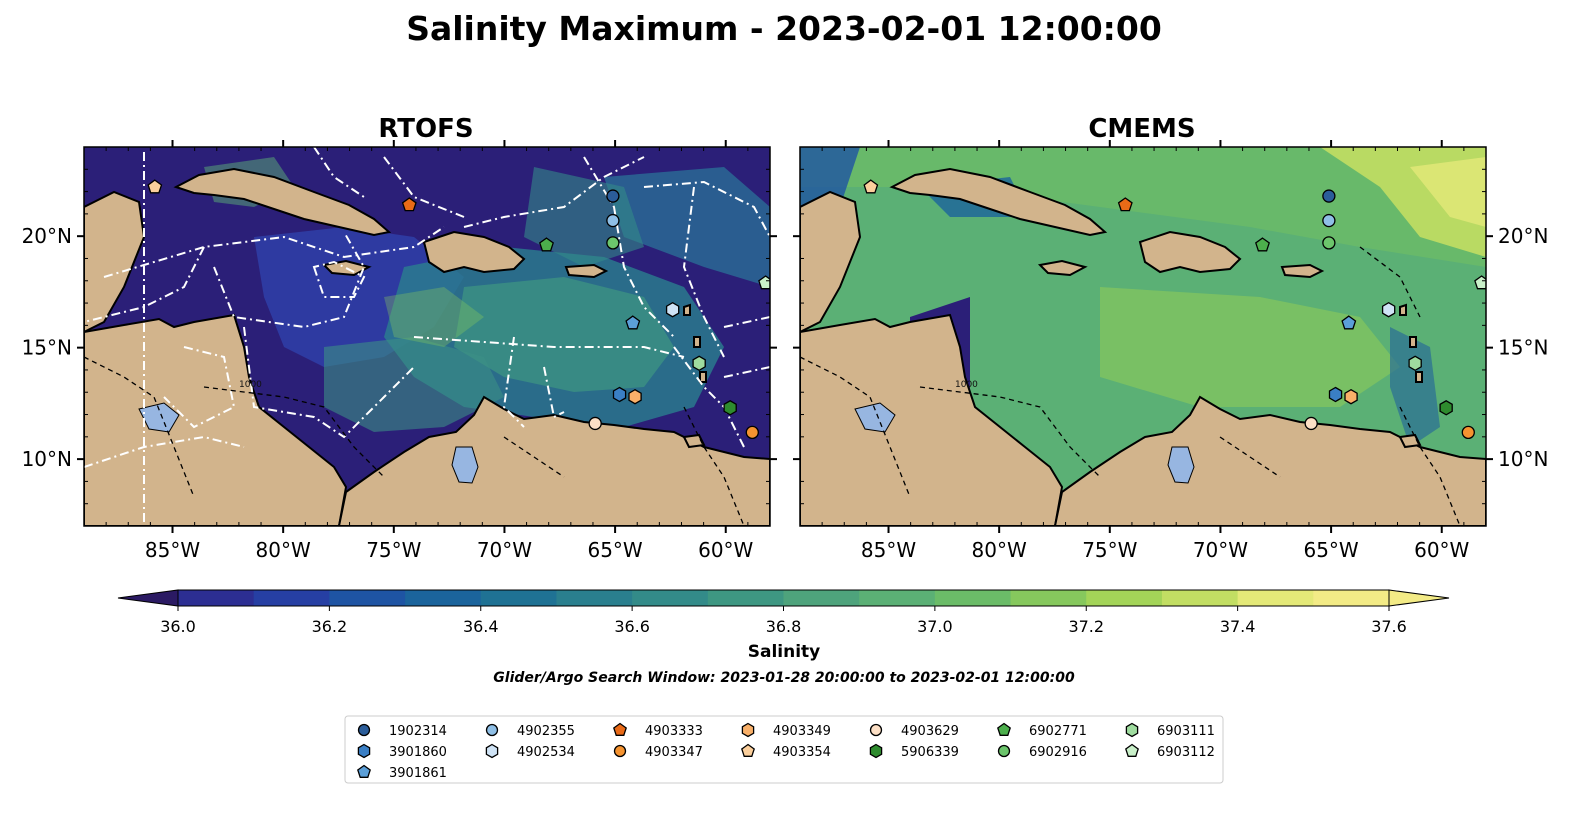  What do you see at coordinates (784, 28) in the screenshot?
I see `figure-title: Salinity Maximum - 2023-02-01 12:00:00` at bounding box center [784, 28].